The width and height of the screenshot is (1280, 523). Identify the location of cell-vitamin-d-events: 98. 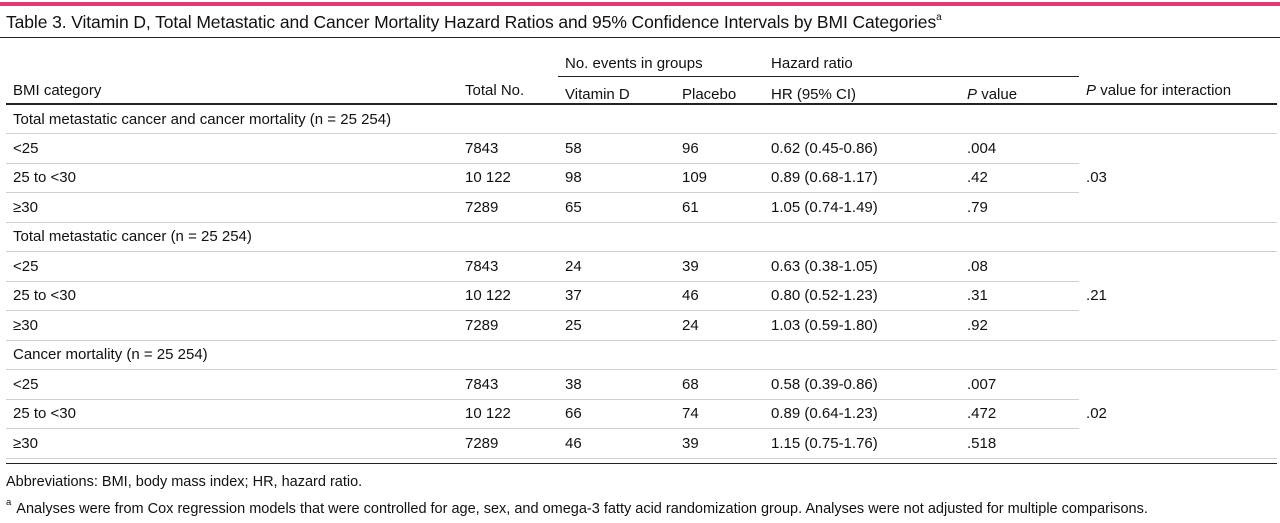
(616, 178).